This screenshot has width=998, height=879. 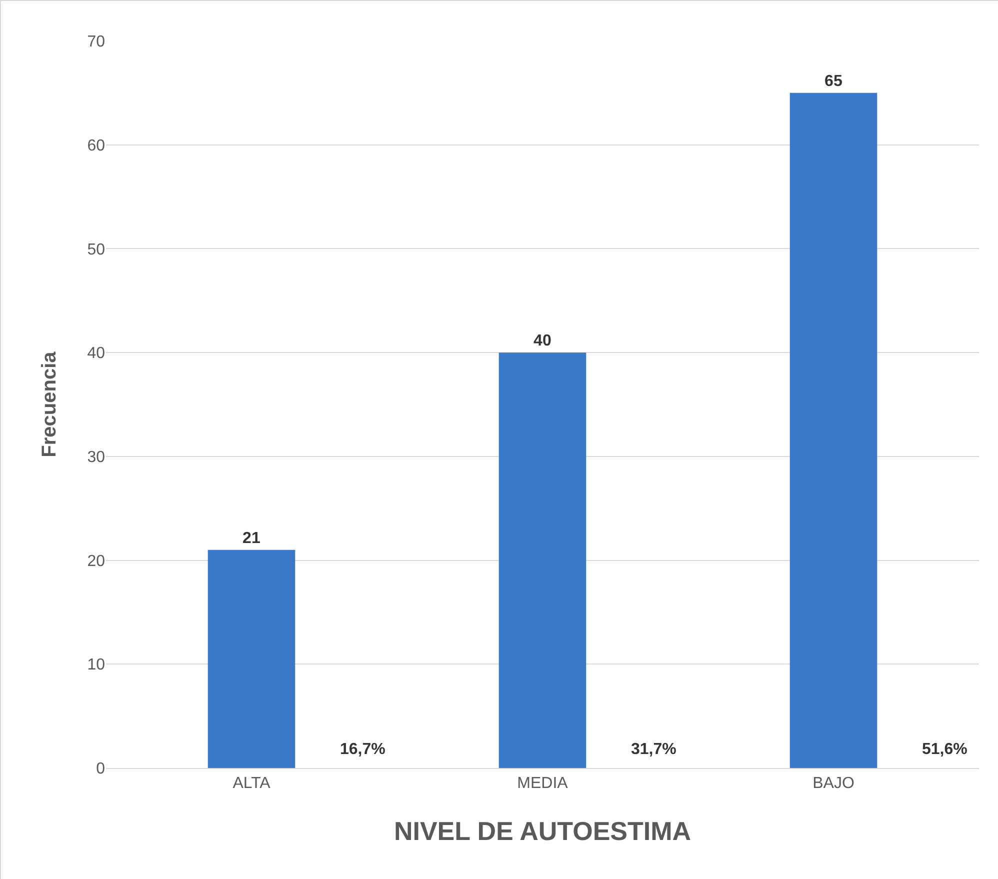 What do you see at coordinates (96, 665) in the screenshot?
I see `y-tick-label: 10` at bounding box center [96, 665].